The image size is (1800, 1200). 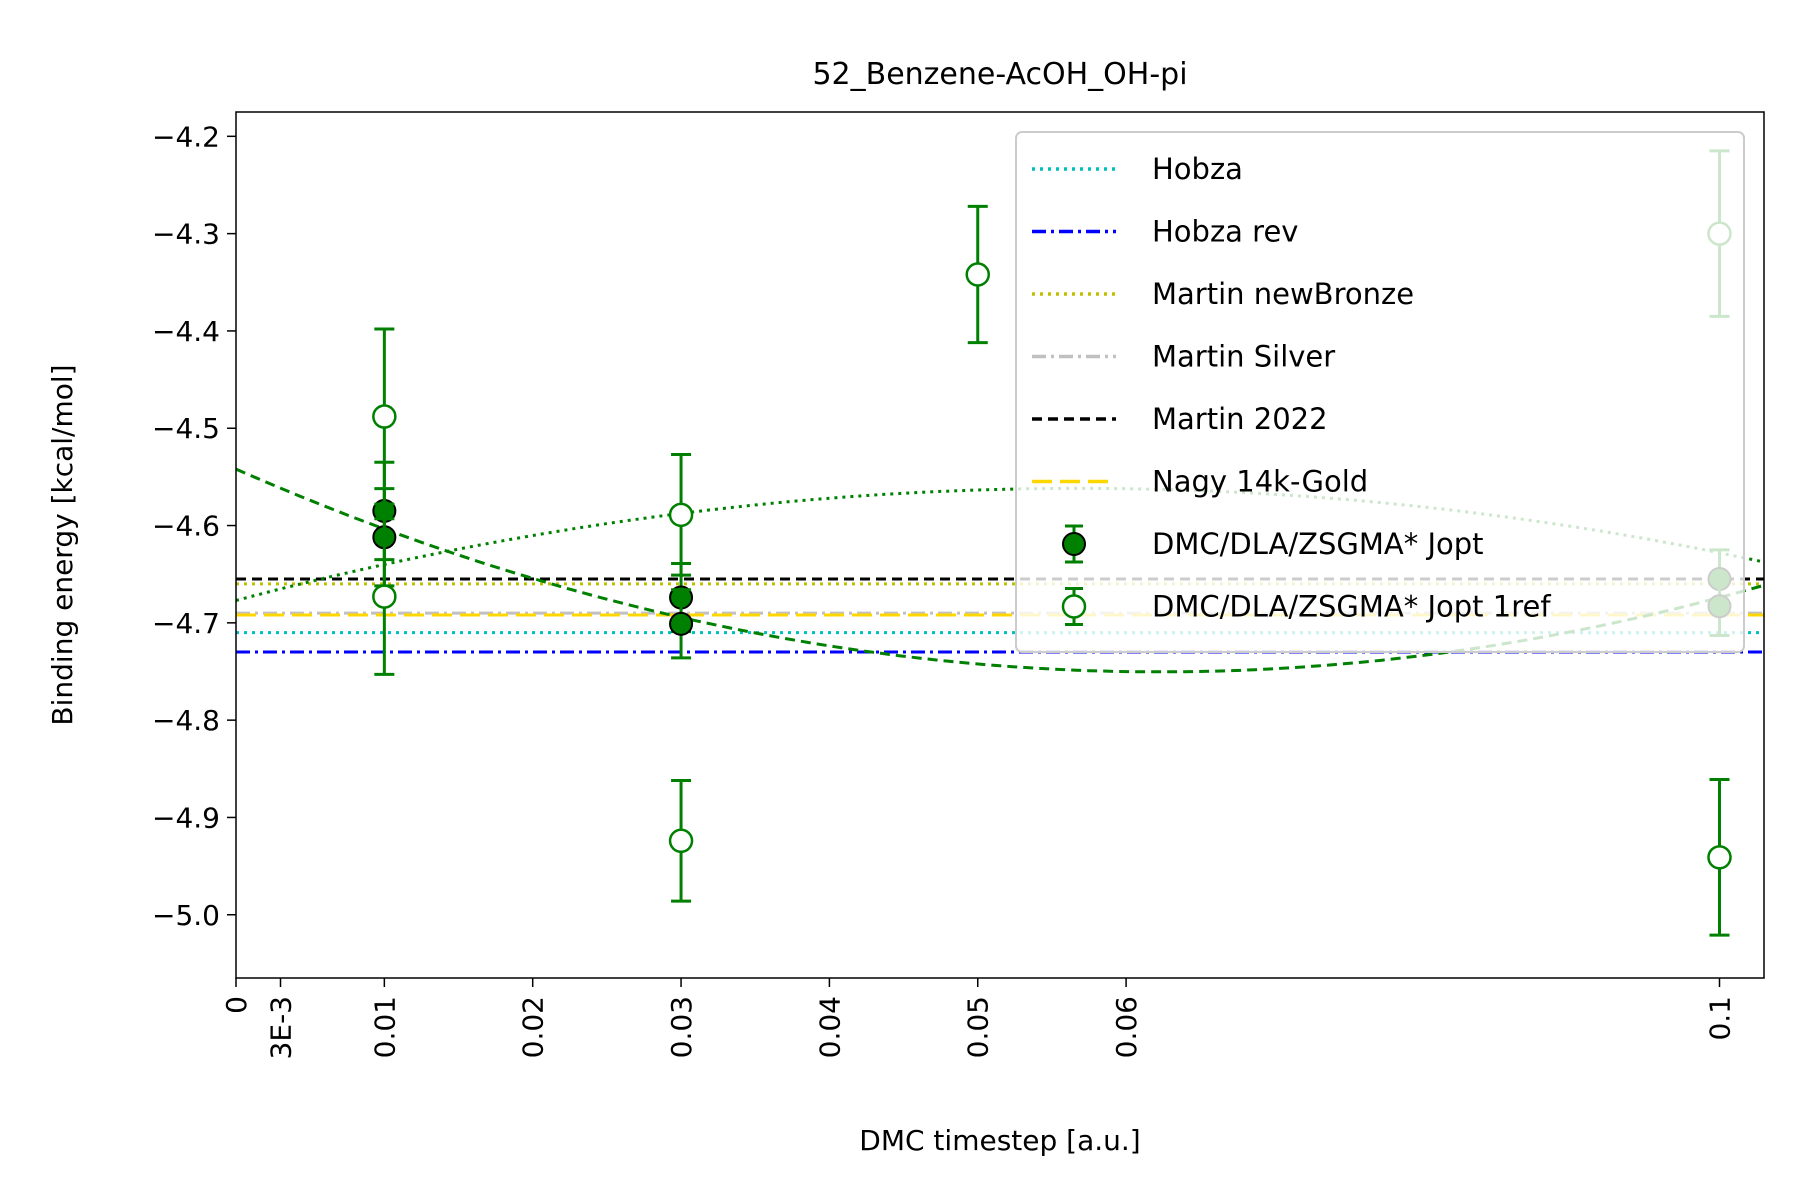 I want to click on legend-entry-5: Nagy 14k-Gold, so click(x=1200, y=482).